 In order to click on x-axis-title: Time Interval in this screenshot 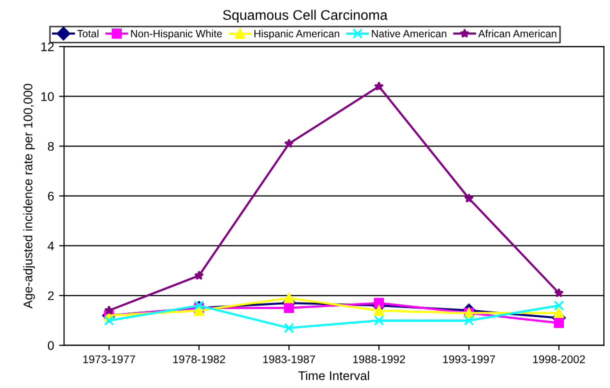, I will do `click(334, 375)`.